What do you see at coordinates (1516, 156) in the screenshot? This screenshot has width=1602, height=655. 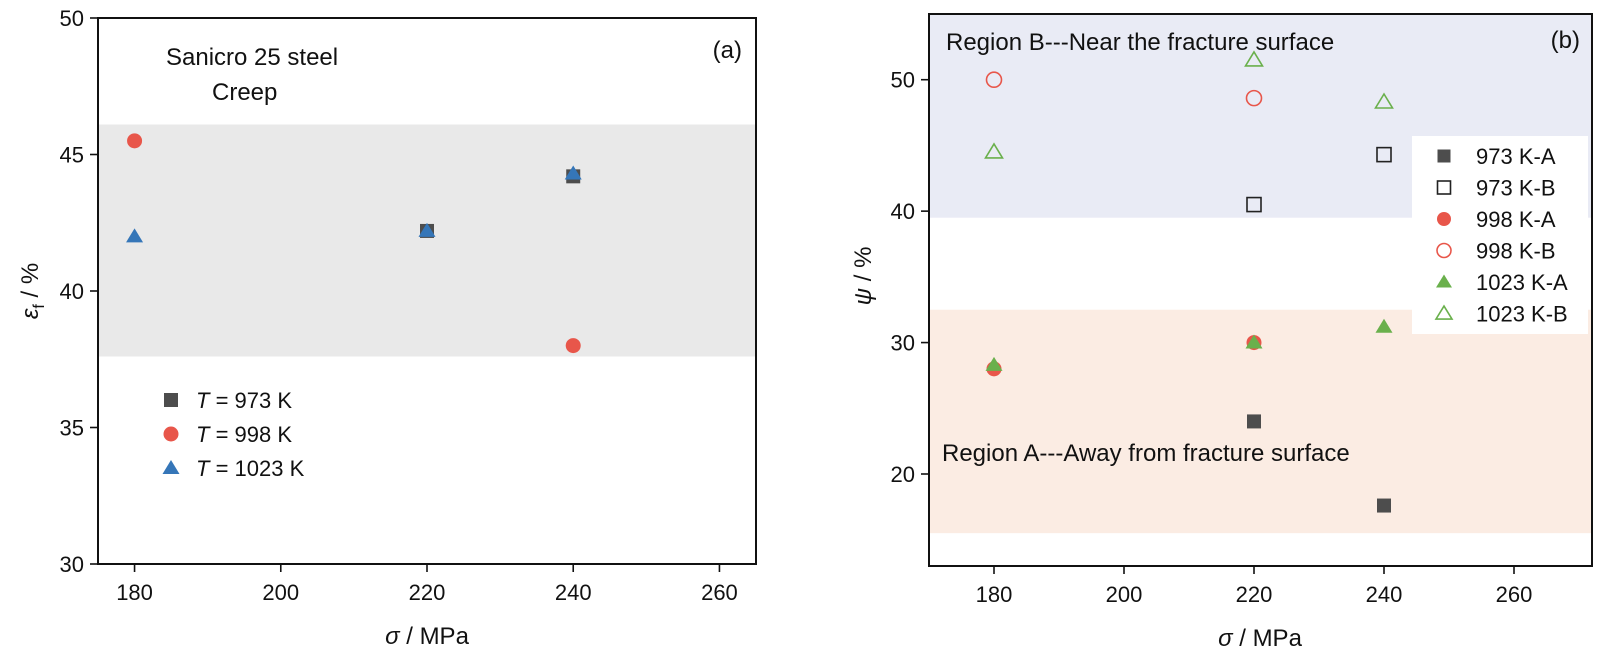 I see `legend-label: 973 K-A` at bounding box center [1516, 156].